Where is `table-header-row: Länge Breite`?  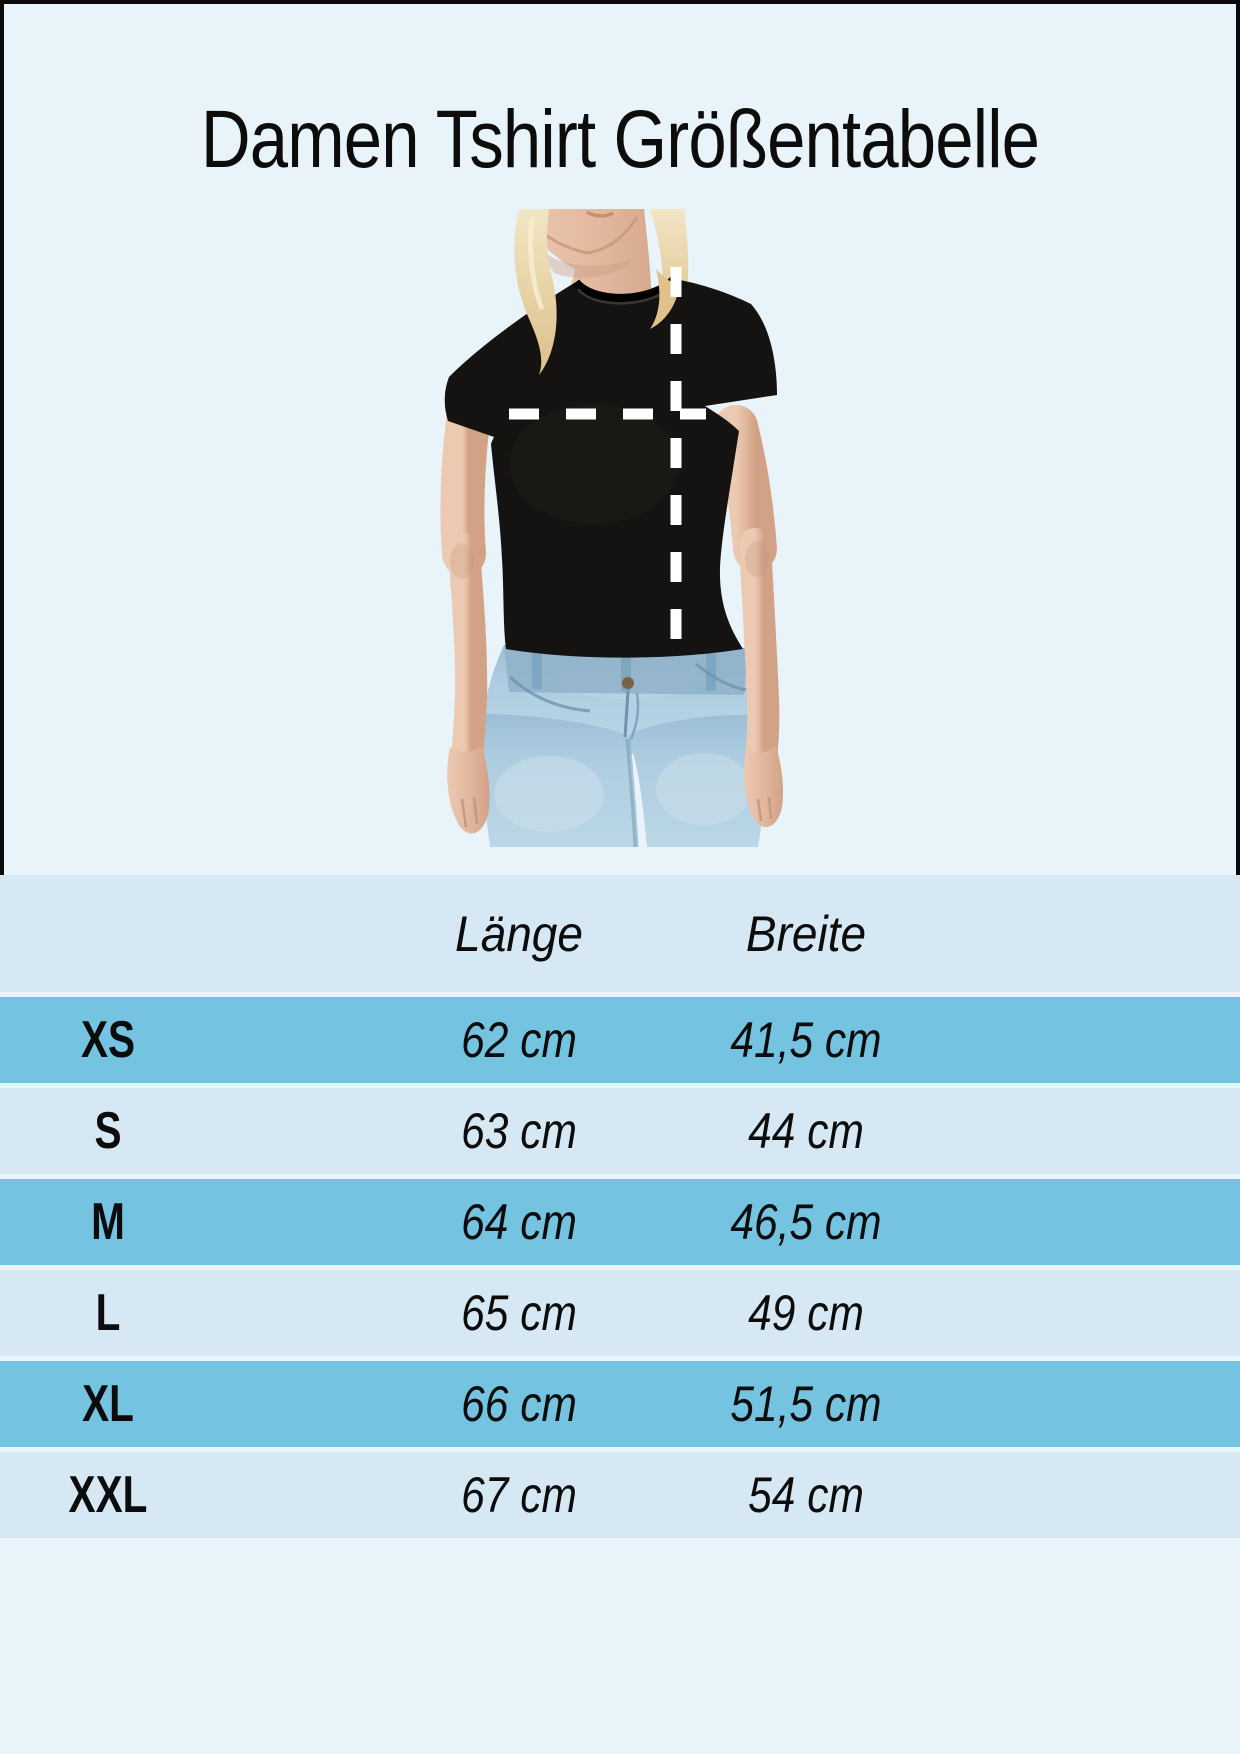
table-header-row: Länge Breite is located at coordinates (620, 933).